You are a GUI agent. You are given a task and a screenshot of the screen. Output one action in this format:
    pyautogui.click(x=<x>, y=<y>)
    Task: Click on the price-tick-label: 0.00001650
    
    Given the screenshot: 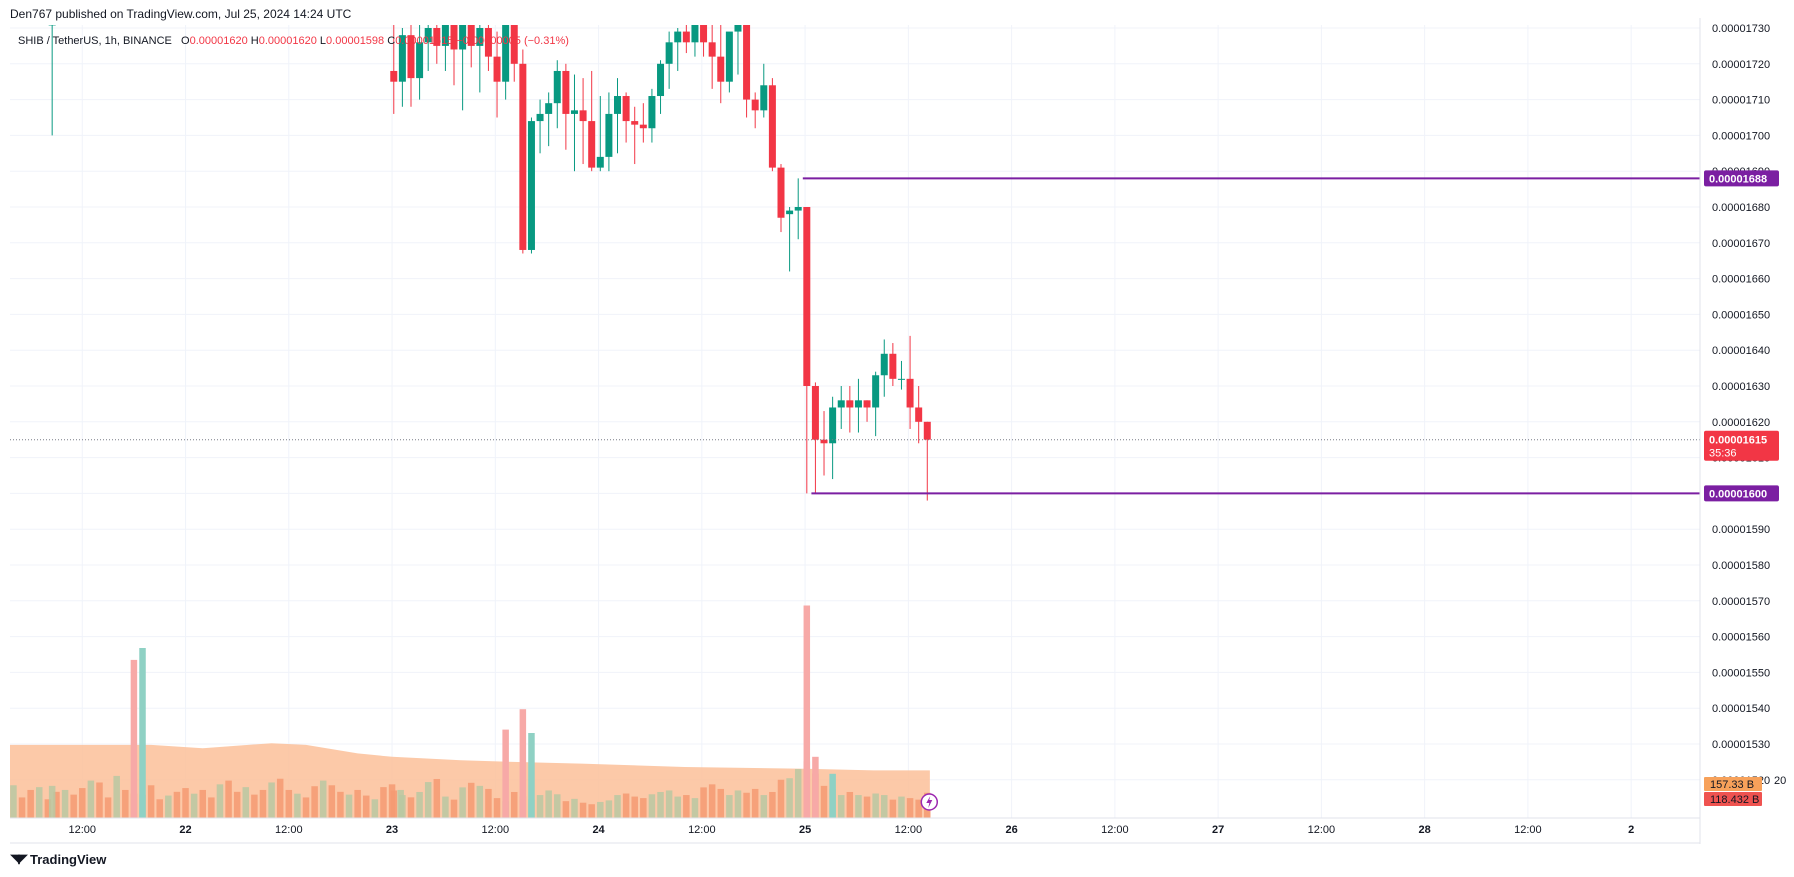 What is the action you would take?
    pyautogui.click(x=1741, y=315)
    